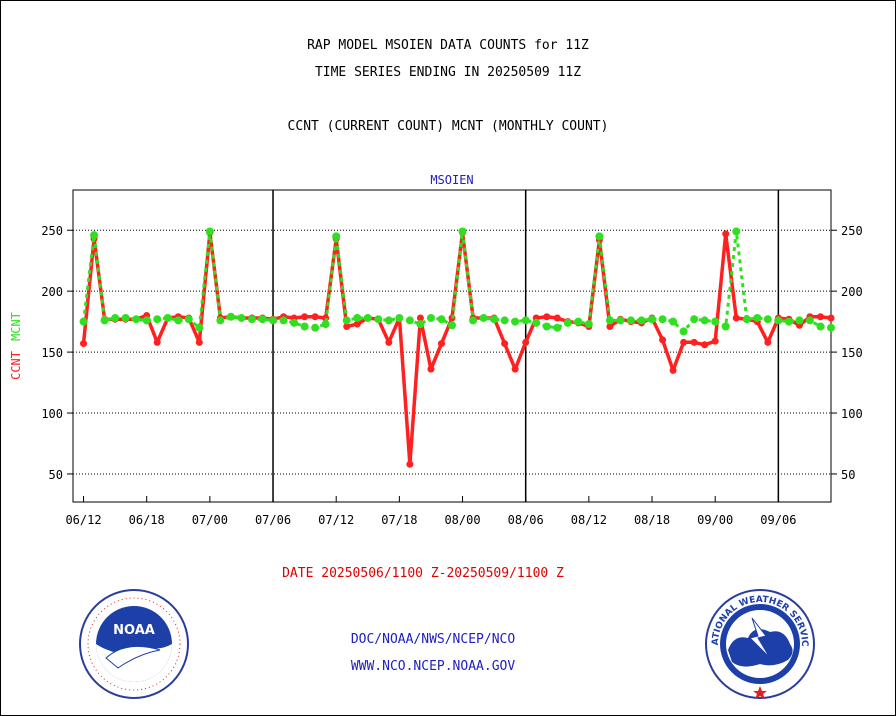 This screenshot has height=716, width=896. What do you see at coordinates (423, 573) in the screenshot?
I see `date-range: DATE 20250506/1100 Z-20250509/1100 Z` at bounding box center [423, 573].